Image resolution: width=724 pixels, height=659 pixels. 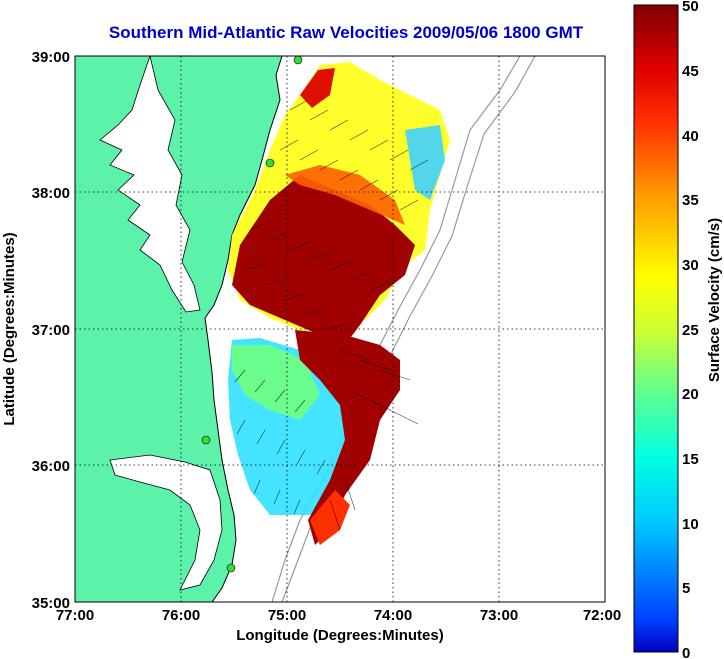 I want to click on y-tick-label: 38:00, so click(x=51, y=193).